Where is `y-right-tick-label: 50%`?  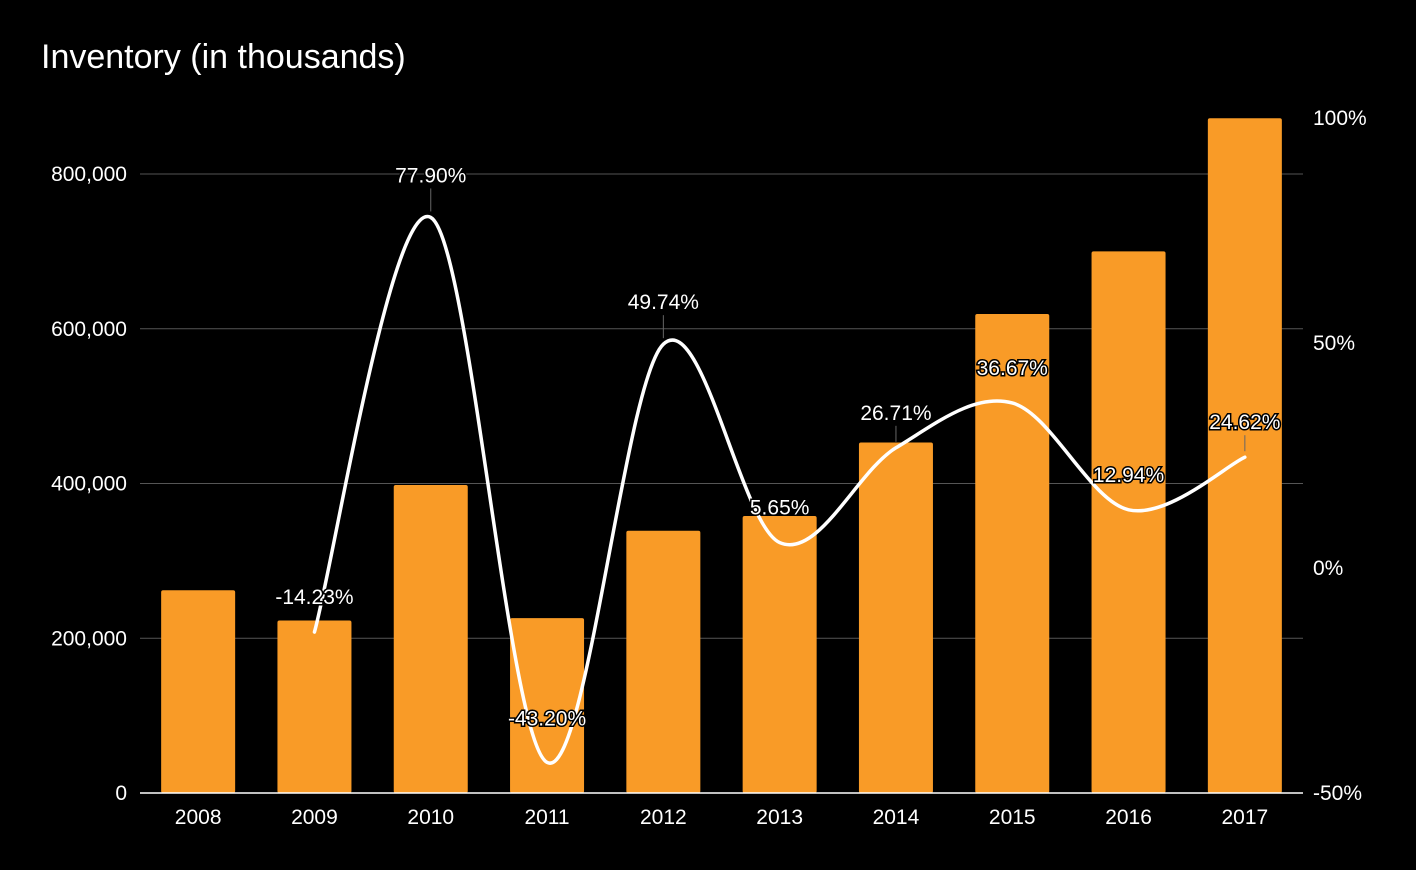 y-right-tick-label: 50% is located at coordinates (1334, 343).